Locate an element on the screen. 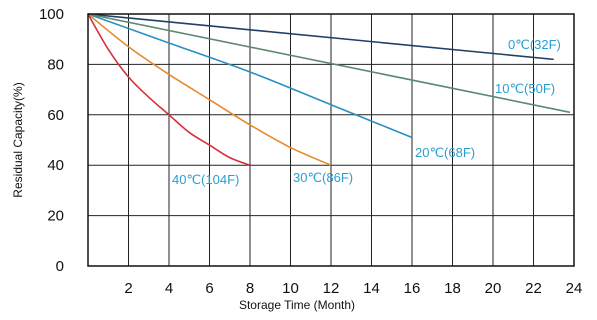 The height and width of the screenshot is (320, 597). x-axis-label: Storage Time (Month) is located at coordinates (297, 305).